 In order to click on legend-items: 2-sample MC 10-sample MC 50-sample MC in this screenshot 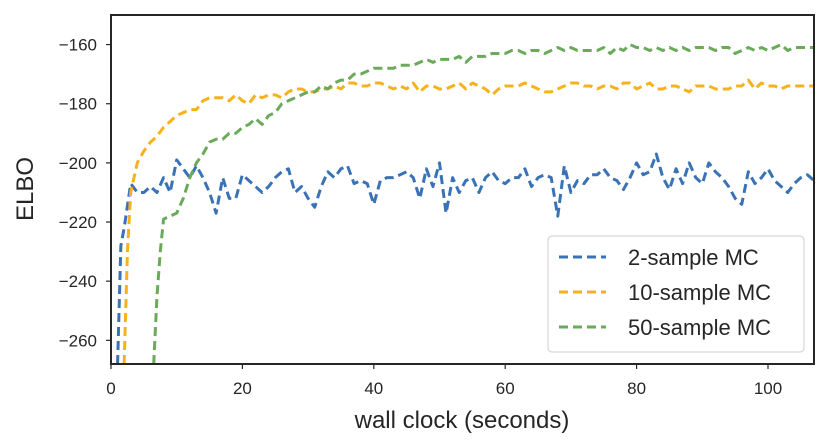, I will do `click(665, 292)`.